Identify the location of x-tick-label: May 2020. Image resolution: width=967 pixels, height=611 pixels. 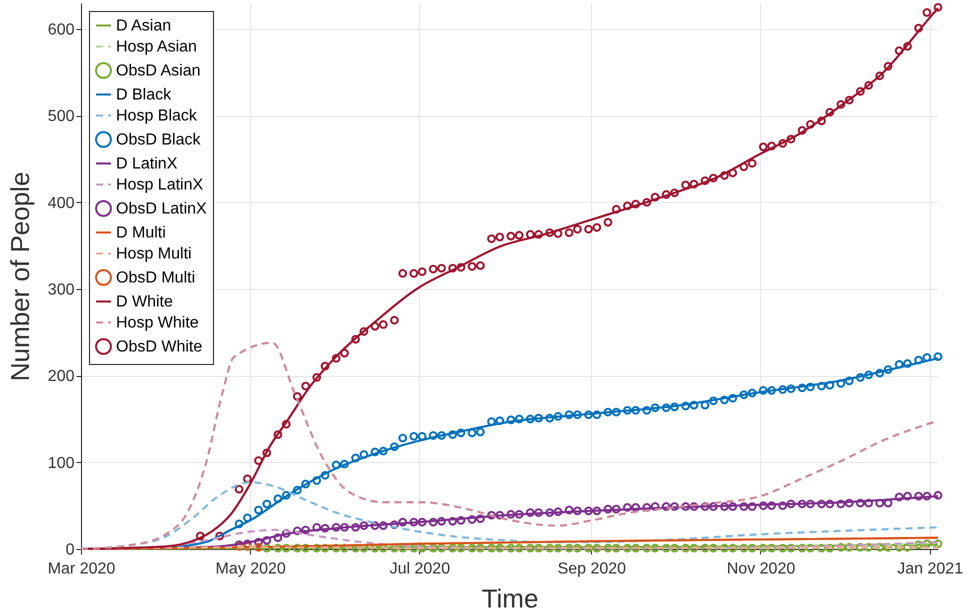
(251, 569).